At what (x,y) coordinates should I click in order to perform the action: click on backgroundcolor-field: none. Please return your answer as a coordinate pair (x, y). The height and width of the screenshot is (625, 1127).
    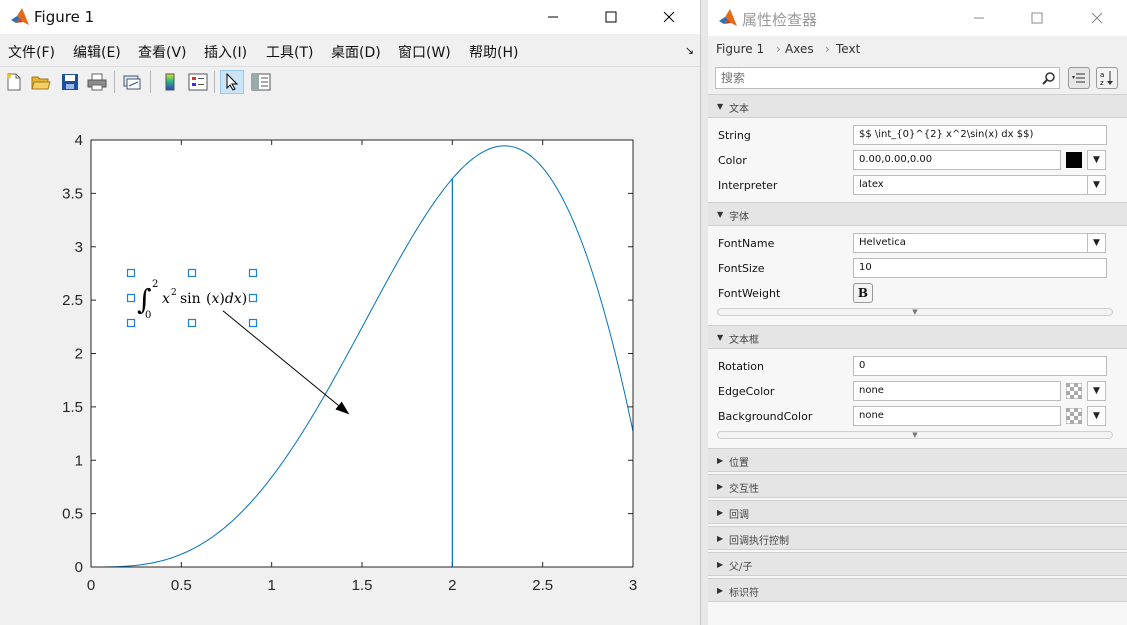
    Looking at the image, I should click on (957, 416).